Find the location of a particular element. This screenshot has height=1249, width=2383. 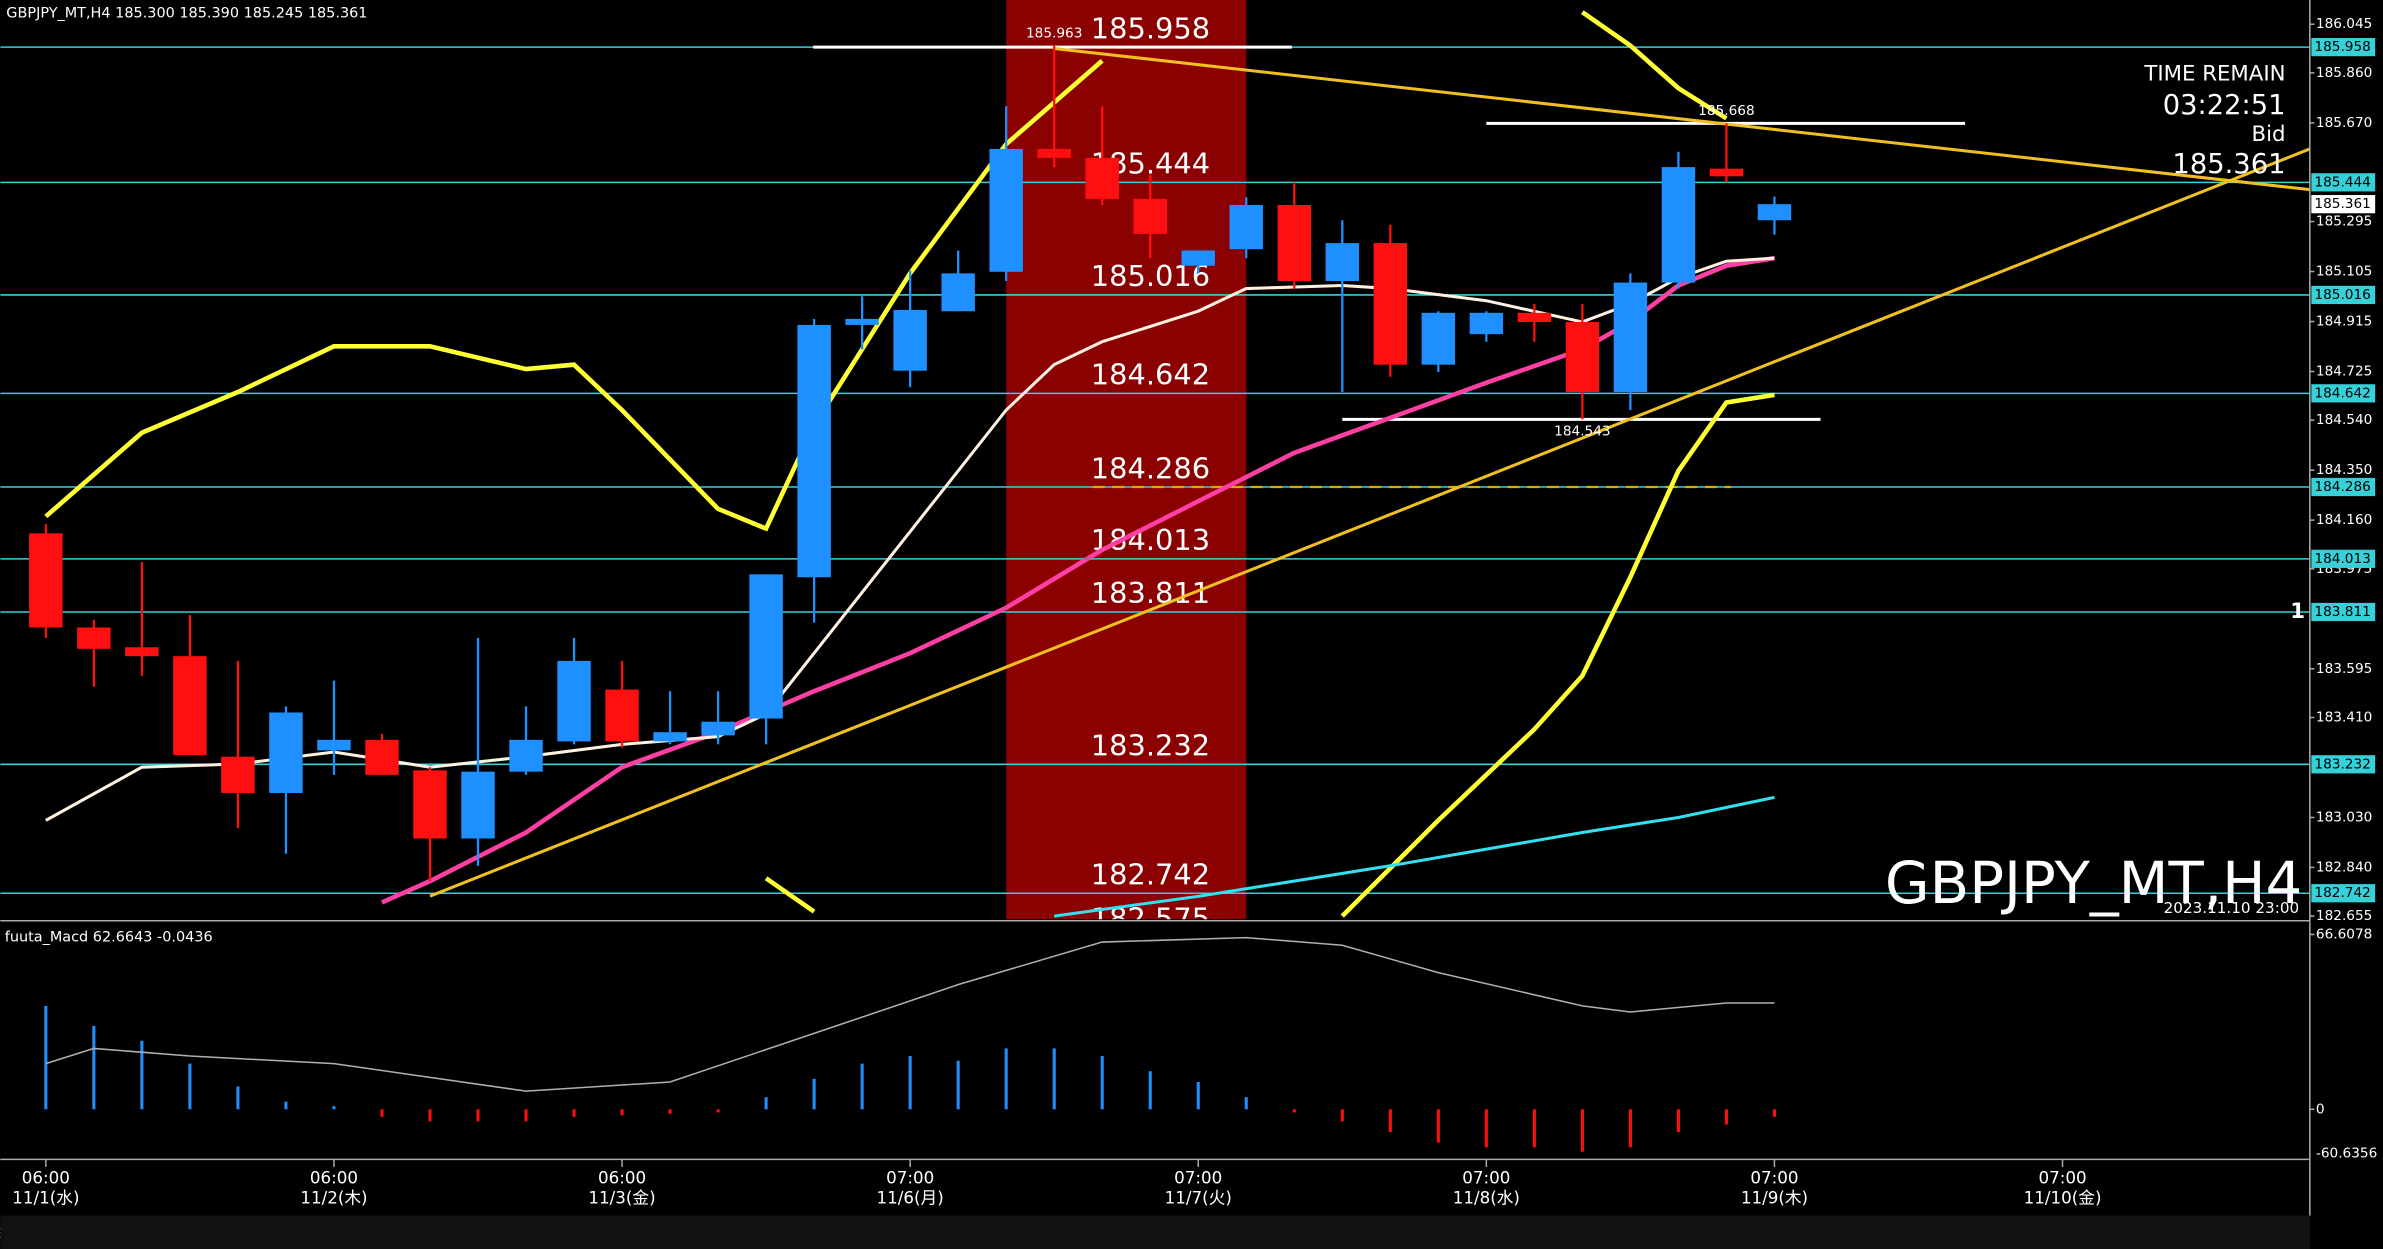

time-remain: 03:22:51 is located at coordinates (2224, 105).